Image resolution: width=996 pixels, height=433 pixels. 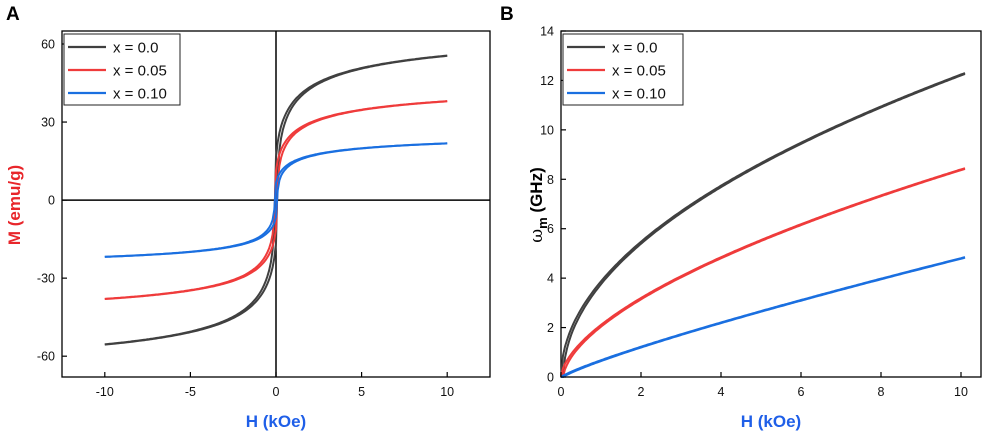 I want to click on panel-a-legend: x = 0.0 x = 0.05 x = 0.10, so click(x=122, y=69).